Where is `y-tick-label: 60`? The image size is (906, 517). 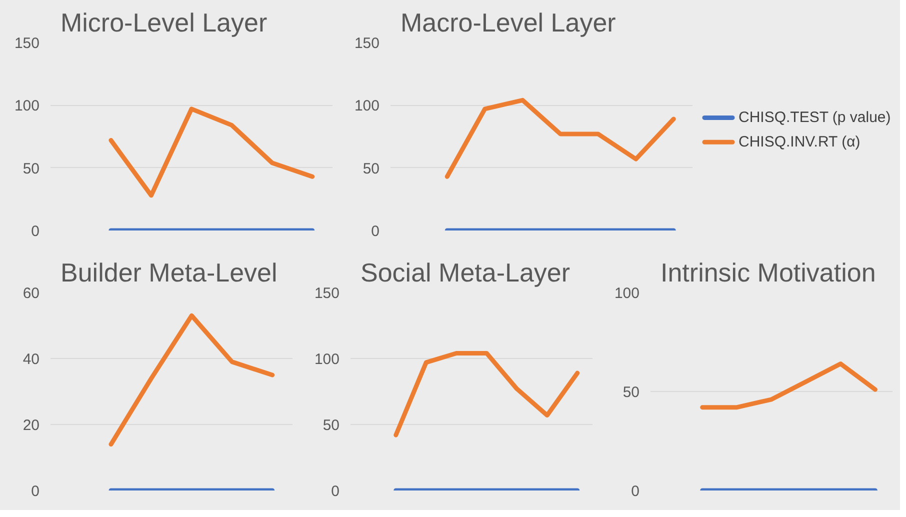 y-tick-label: 60 is located at coordinates (31, 293).